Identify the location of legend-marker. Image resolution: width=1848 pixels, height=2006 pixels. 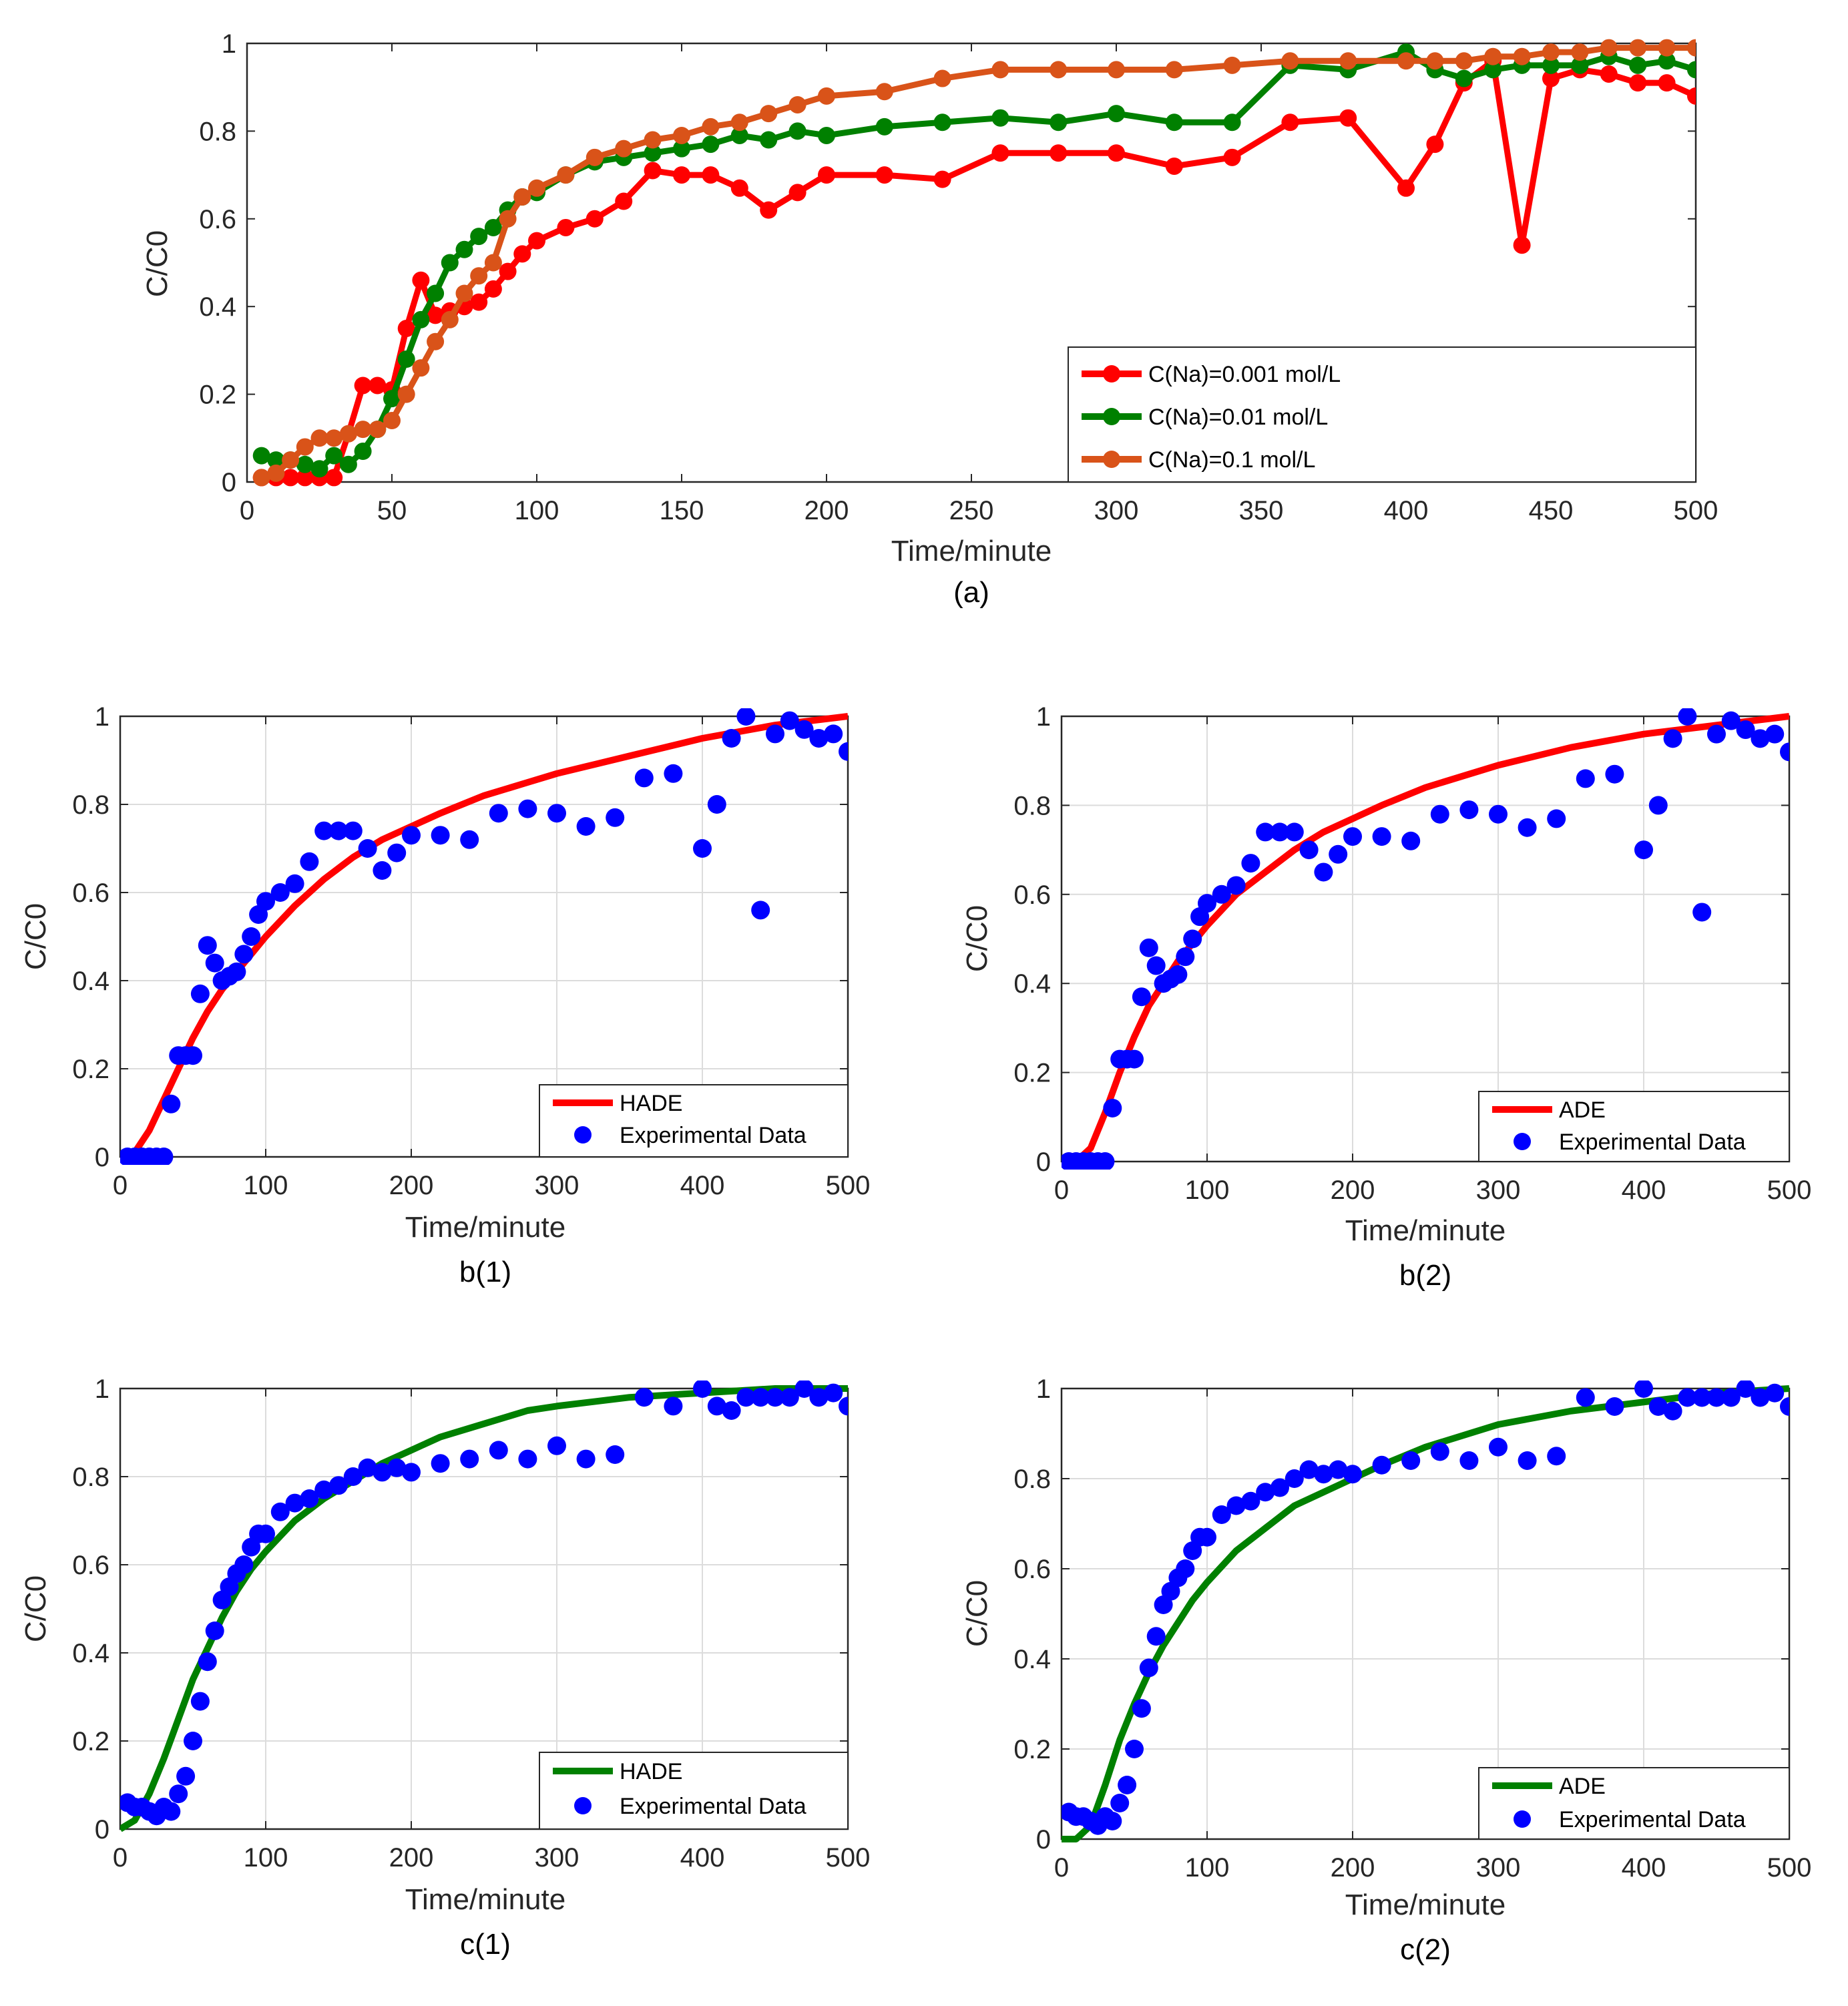
(1111, 374).